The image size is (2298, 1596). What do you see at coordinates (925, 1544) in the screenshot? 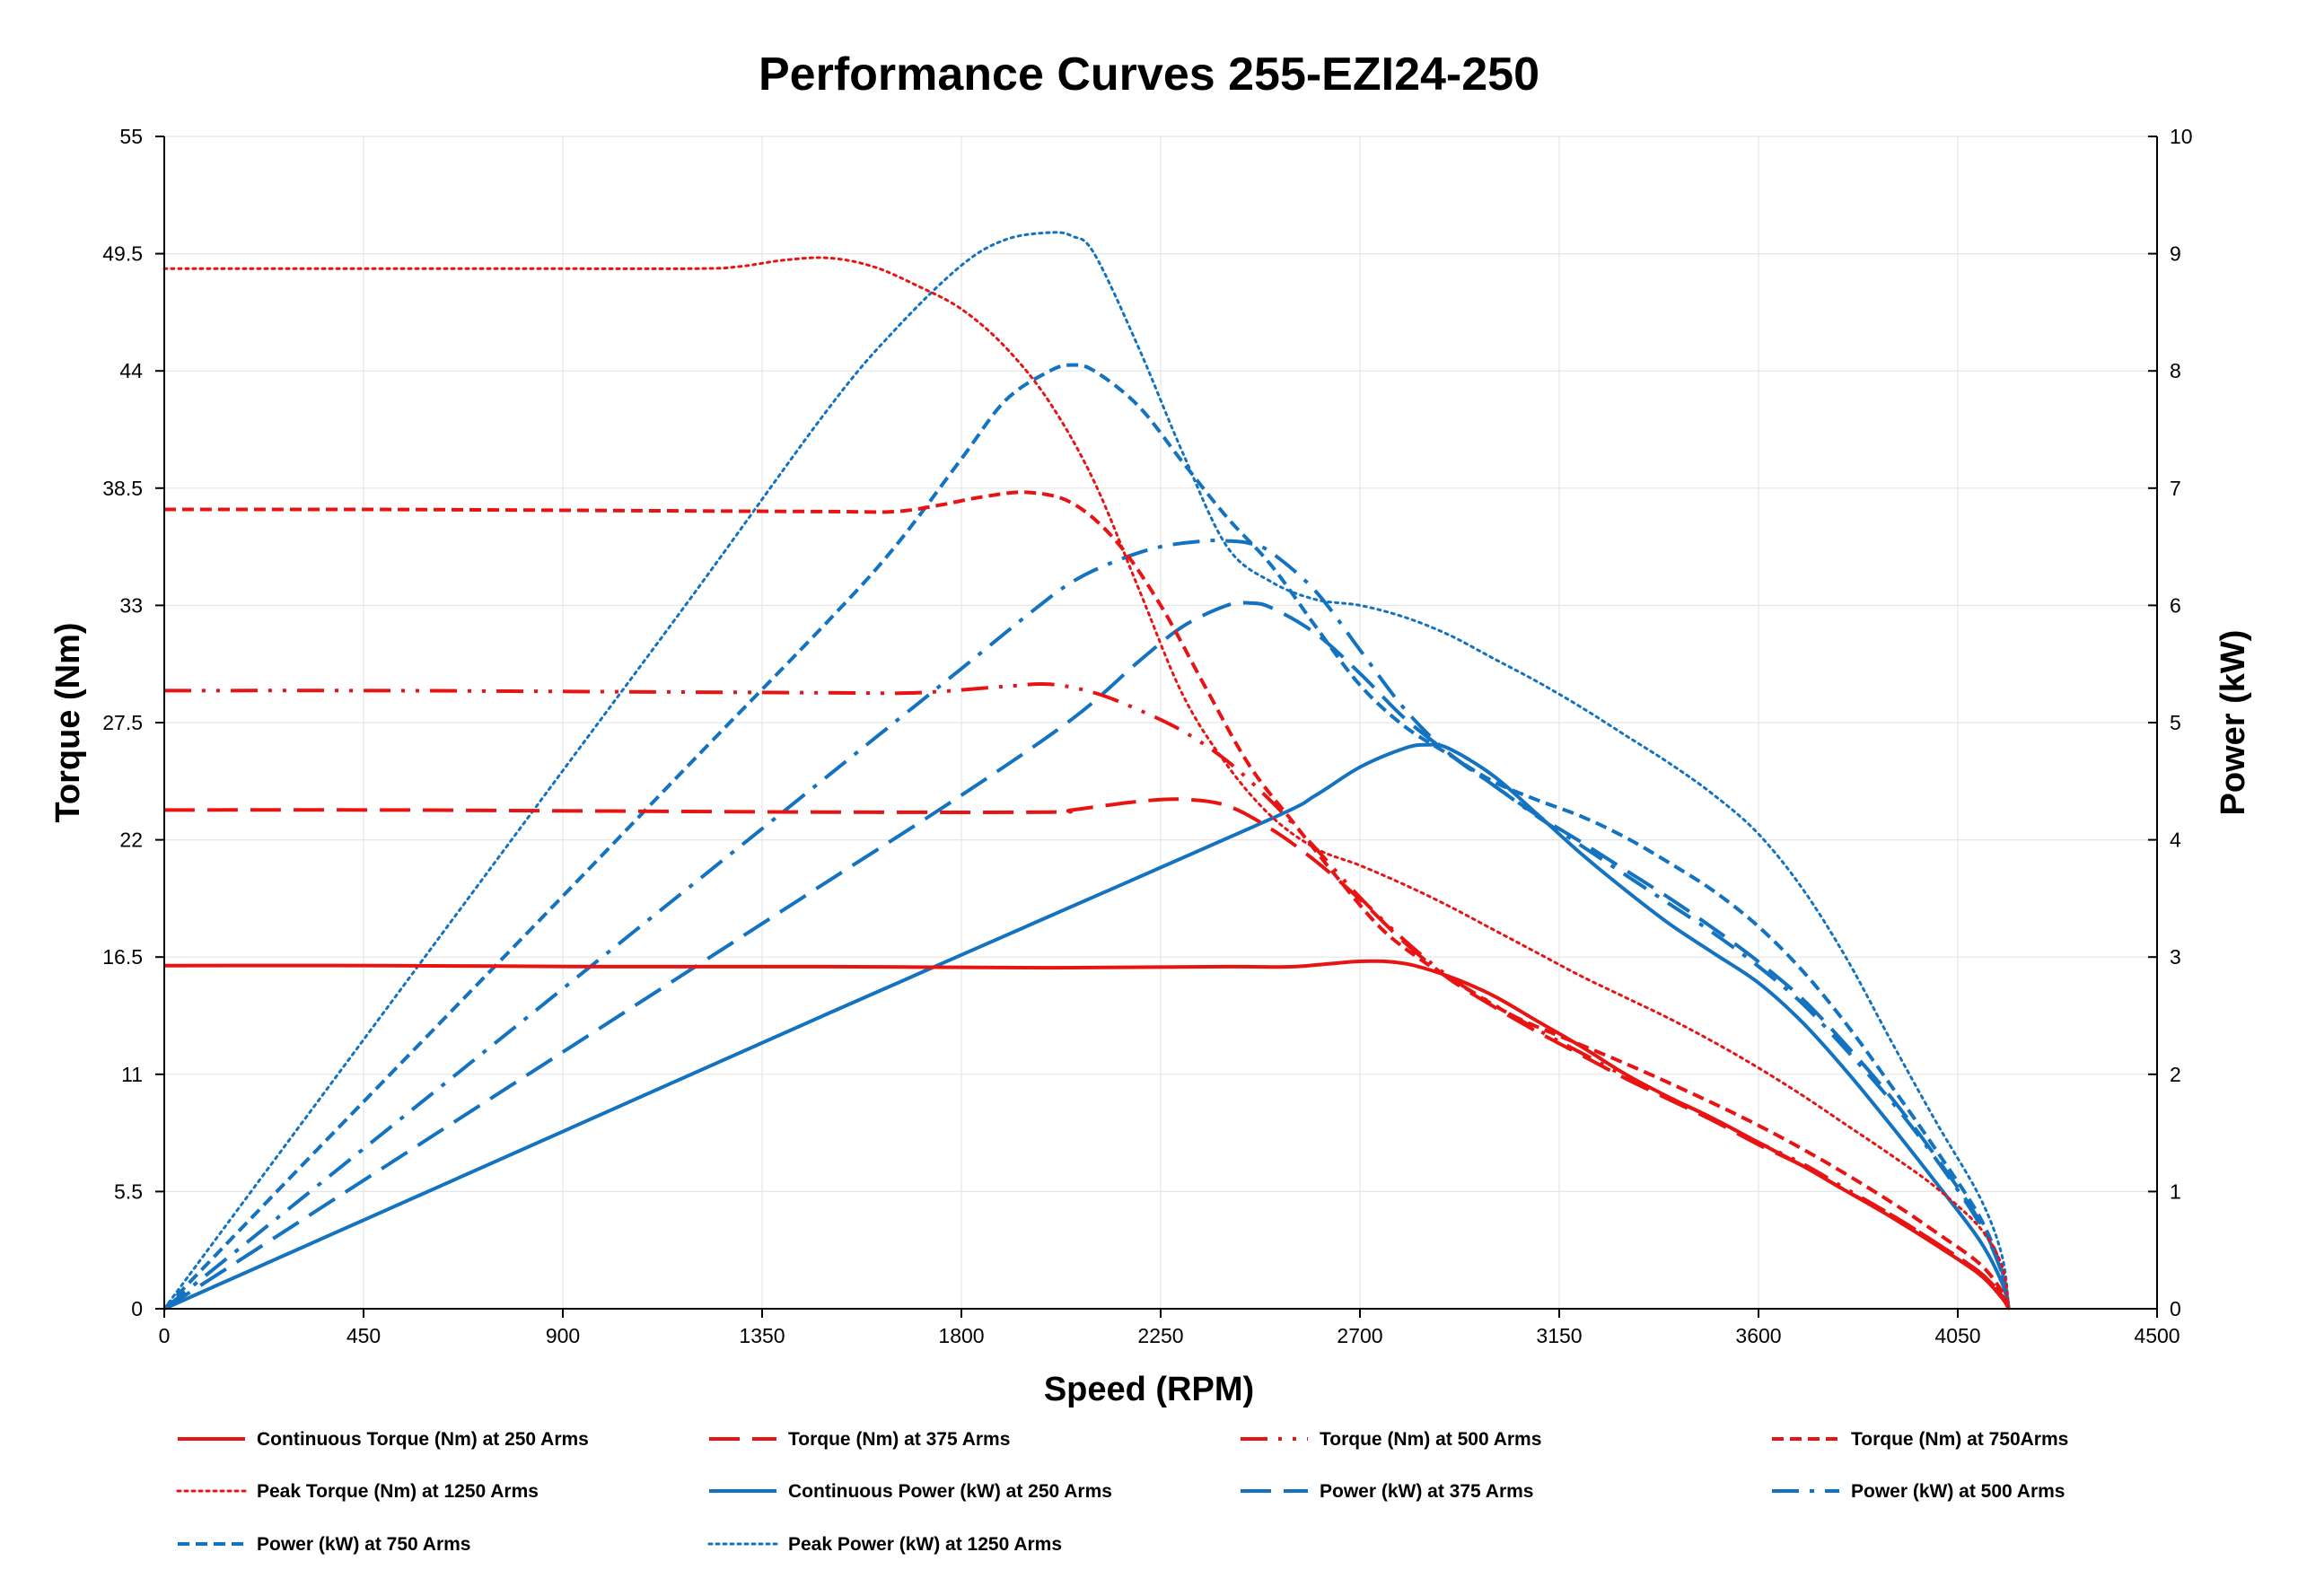
I see `legend-label: Peak Power (kW) at 1250 Arms` at bounding box center [925, 1544].